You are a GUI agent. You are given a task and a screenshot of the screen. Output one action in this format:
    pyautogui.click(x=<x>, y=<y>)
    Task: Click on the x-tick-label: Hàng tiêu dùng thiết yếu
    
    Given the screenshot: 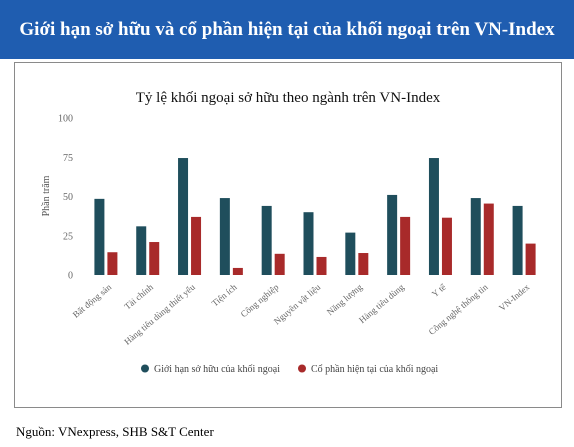 What is the action you would take?
    pyautogui.click(x=159, y=314)
    